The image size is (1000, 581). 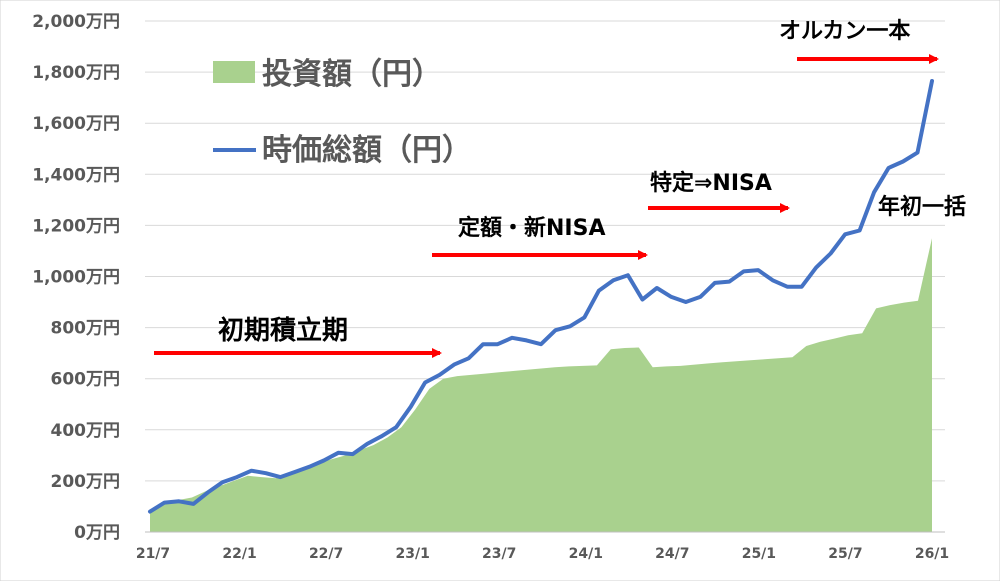 What do you see at coordinates (76, 22) in the screenshot?
I see `y-tick-label: 2,000万円` at bounding box center [76, 22].